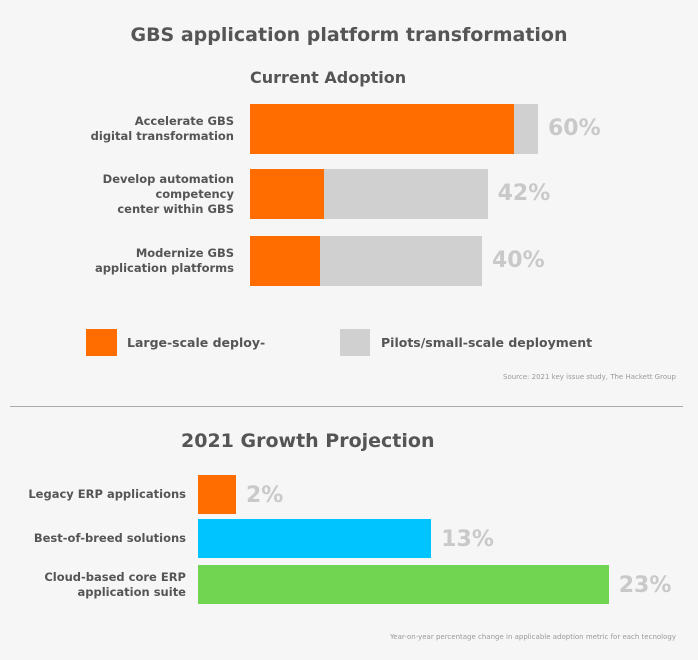  Describe the element at coordinates (196, 342) in the screenshot. I see `legend-label-large-scale: Large-scale deploy-` at that location.